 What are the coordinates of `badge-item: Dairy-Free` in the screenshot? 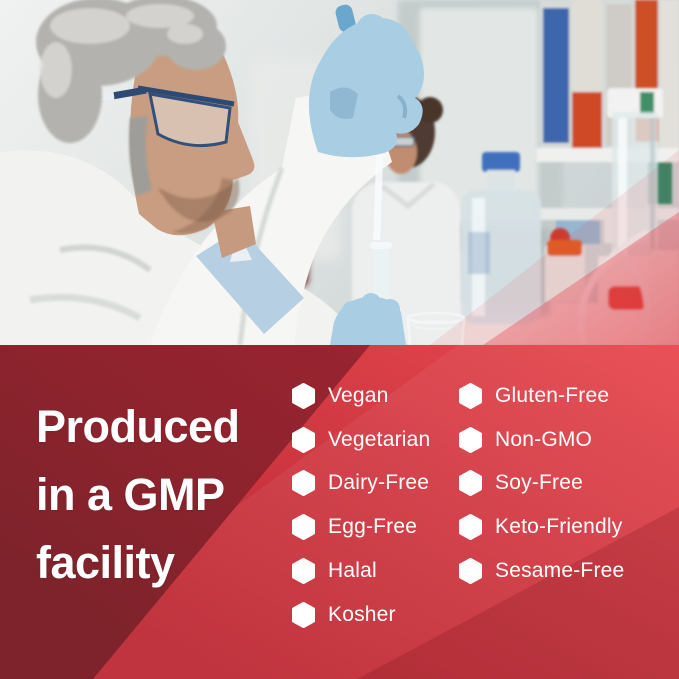 It's located at (361, 484).